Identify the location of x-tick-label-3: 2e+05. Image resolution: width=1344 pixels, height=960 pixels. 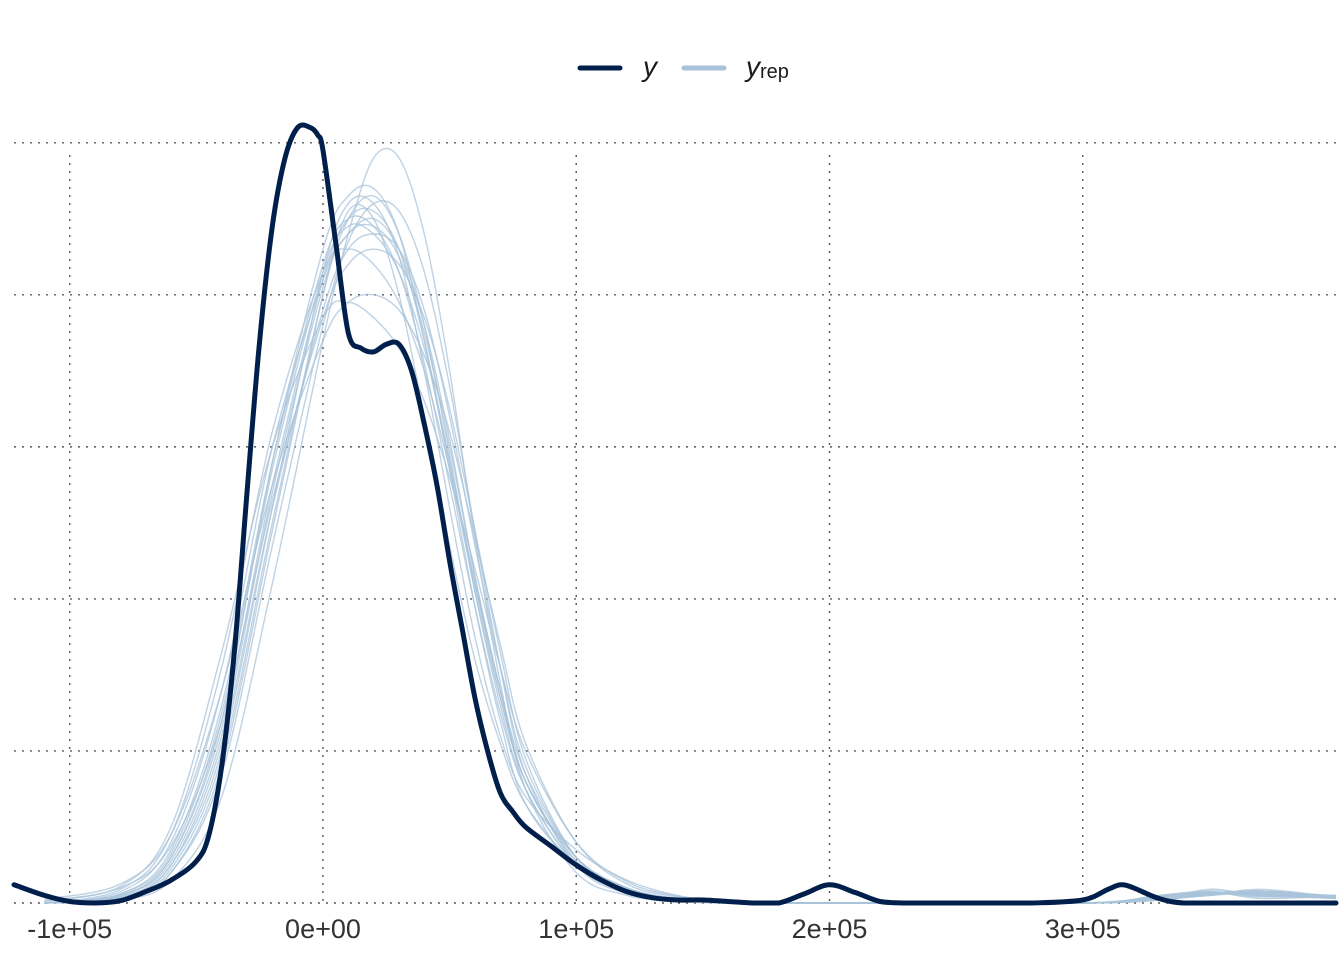
(830, 929).